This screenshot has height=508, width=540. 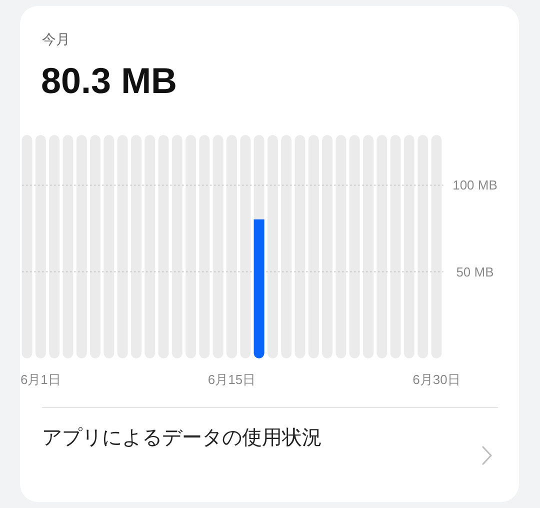 What do you see at coordinates (475, 185) in the screenshot?
I see `ytick: 100 MB` at bounding box center [475, 185].